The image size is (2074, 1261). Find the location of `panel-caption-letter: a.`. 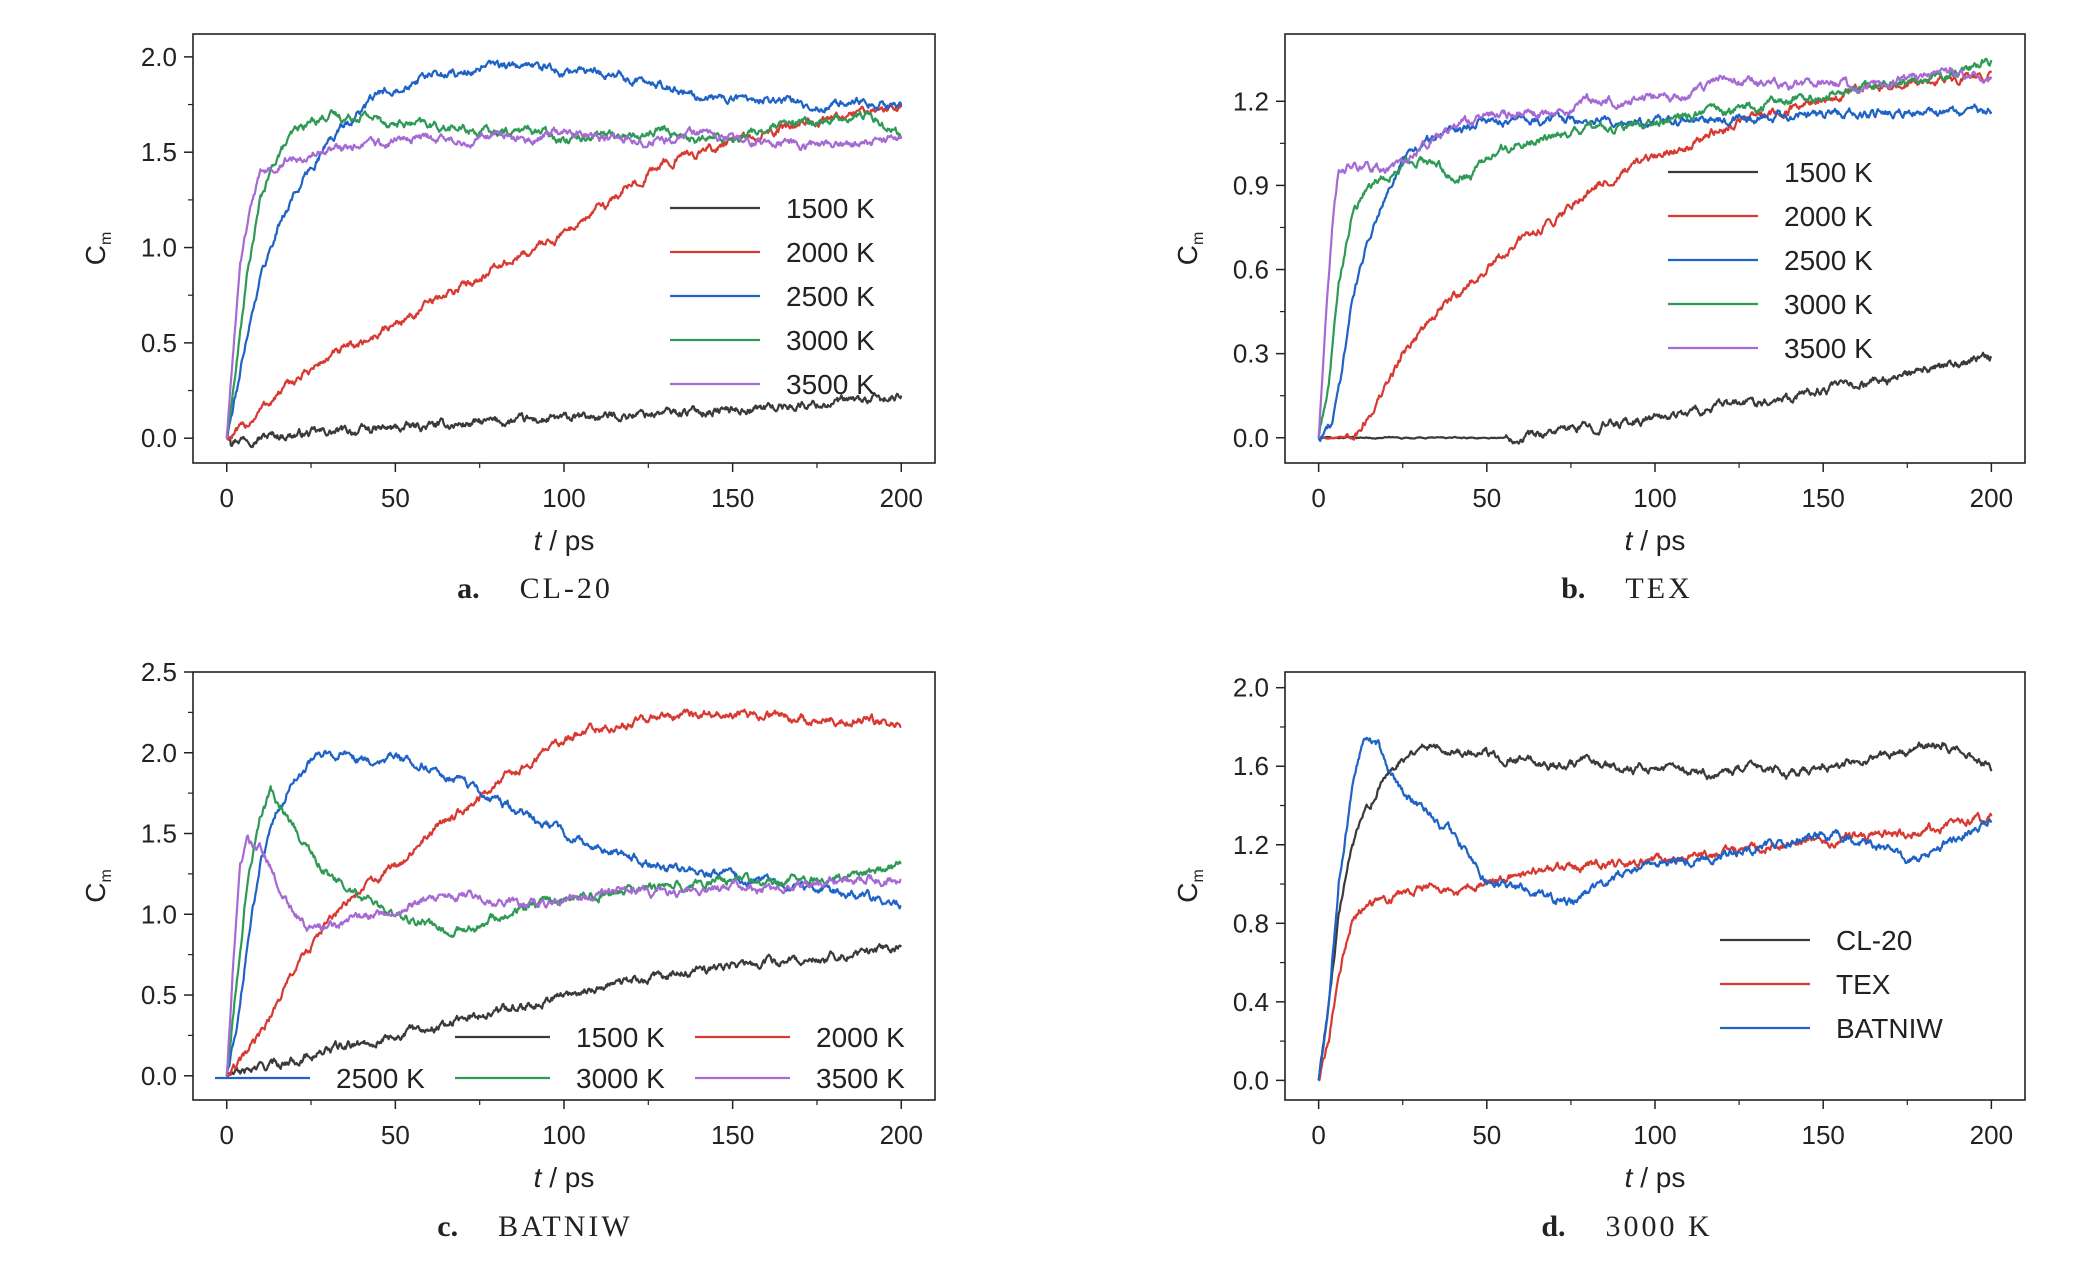

panel-caption-letter: a. is located at coordinates (468, 588).